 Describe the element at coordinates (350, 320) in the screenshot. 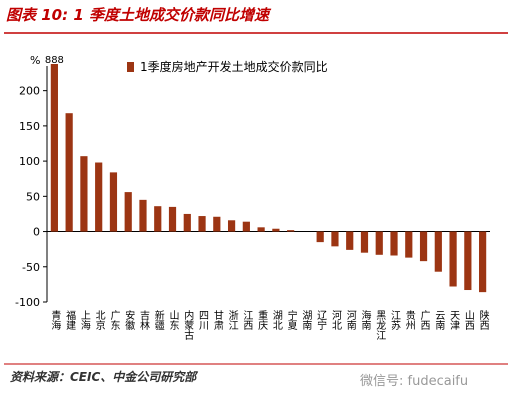

I see `x-tick-label: 河南` at that location.